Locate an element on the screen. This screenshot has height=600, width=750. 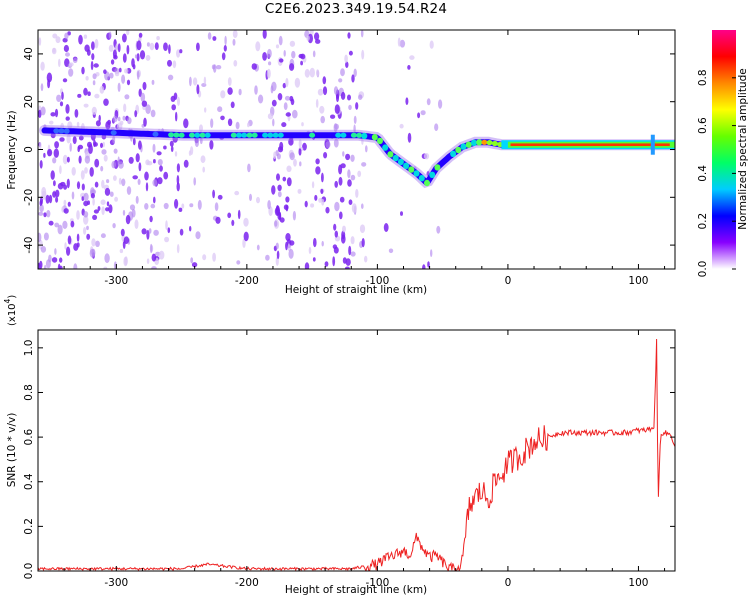
y-tick-label: 0.0 is located at coordinates (29, 571).